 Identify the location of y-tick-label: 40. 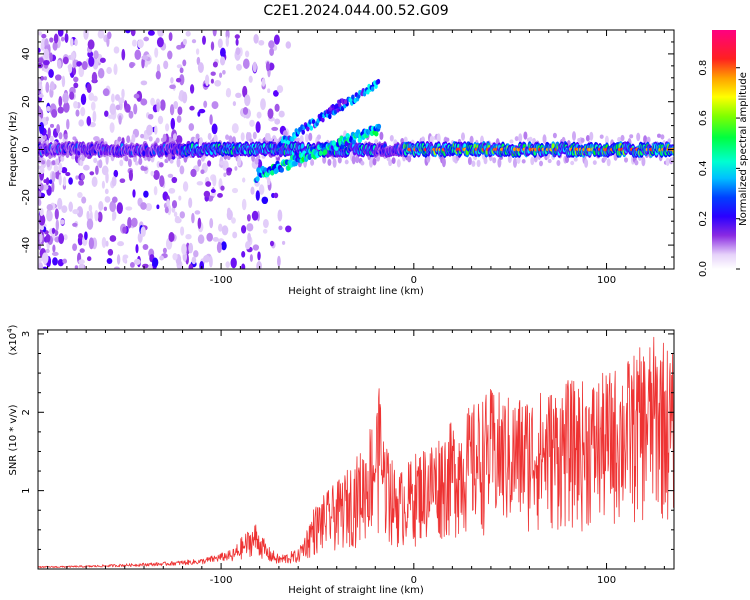
(26, 54).